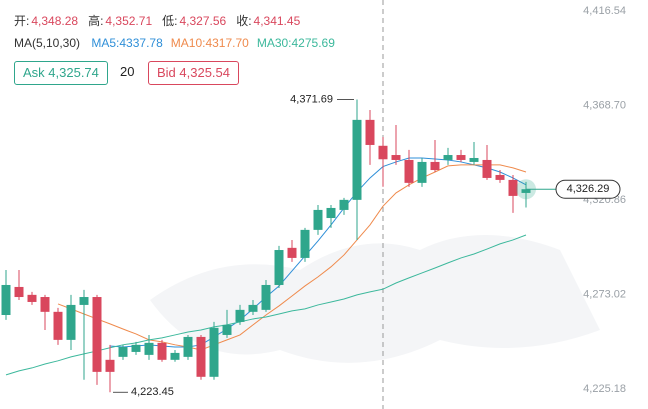 This screenshot has height=409, width=648. What do you see at coordinates (127, 72) in the screenshot?
I see `quantity: 20` at bounding box center [127, 72].